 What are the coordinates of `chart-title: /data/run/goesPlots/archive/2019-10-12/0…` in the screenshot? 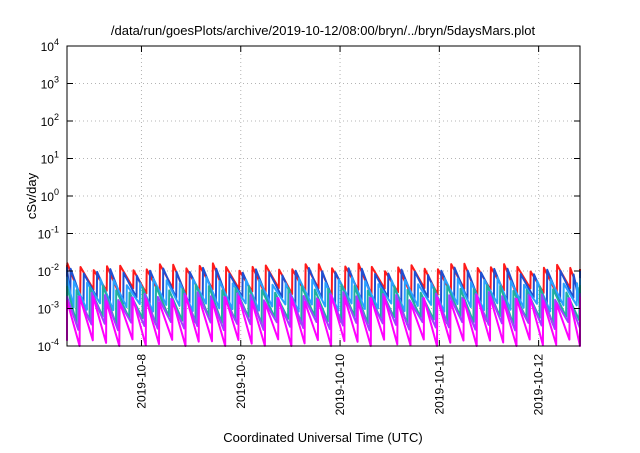 It's located at (323, 30).